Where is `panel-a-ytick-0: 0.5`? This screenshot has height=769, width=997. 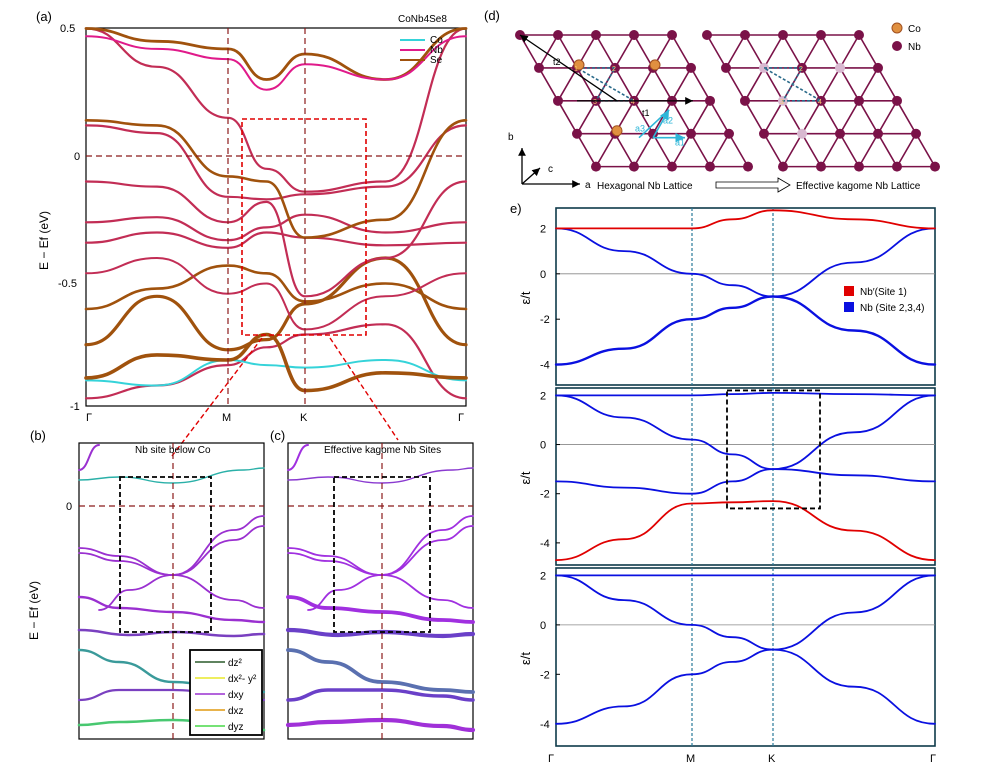 panel-a-ytick-0: 0.5 is located at coordinates (67, 29).